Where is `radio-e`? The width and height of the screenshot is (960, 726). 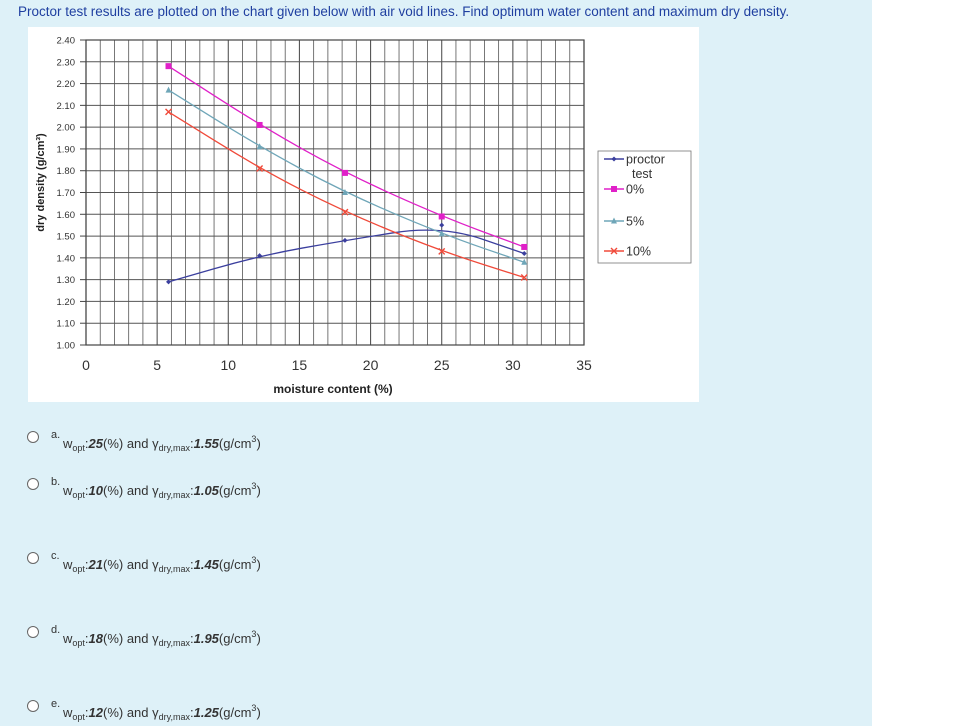 radio-e is located at coordinates (33, 706).